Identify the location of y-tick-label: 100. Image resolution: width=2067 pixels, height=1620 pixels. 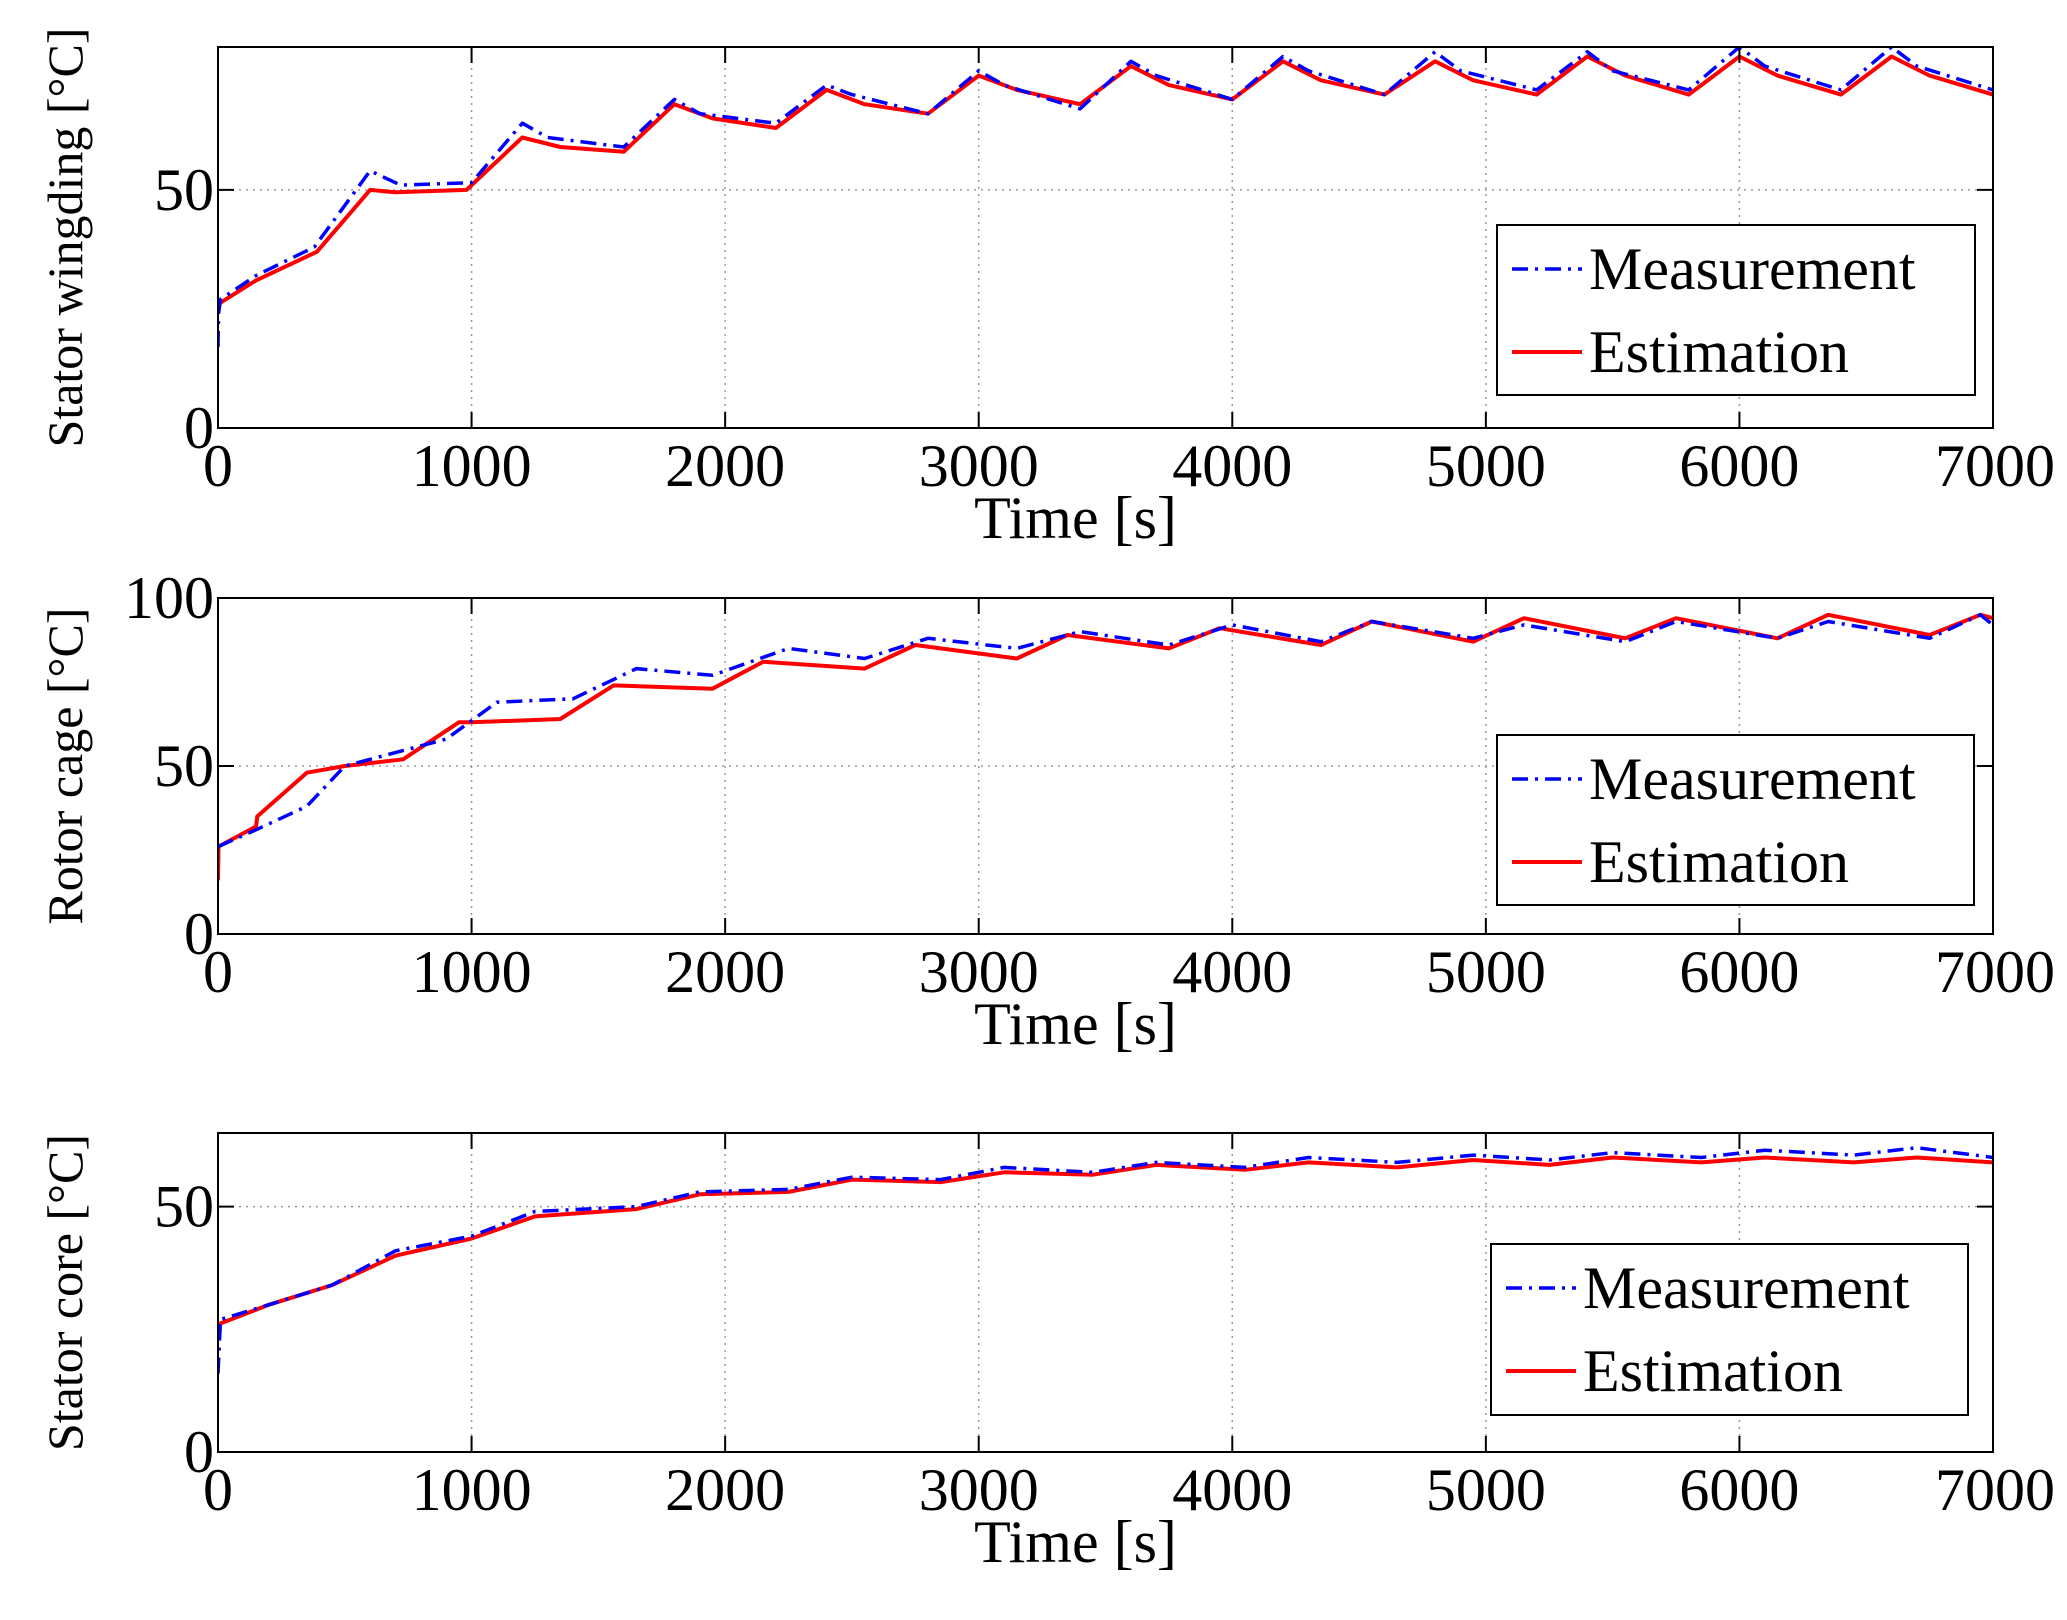
(169, 598).